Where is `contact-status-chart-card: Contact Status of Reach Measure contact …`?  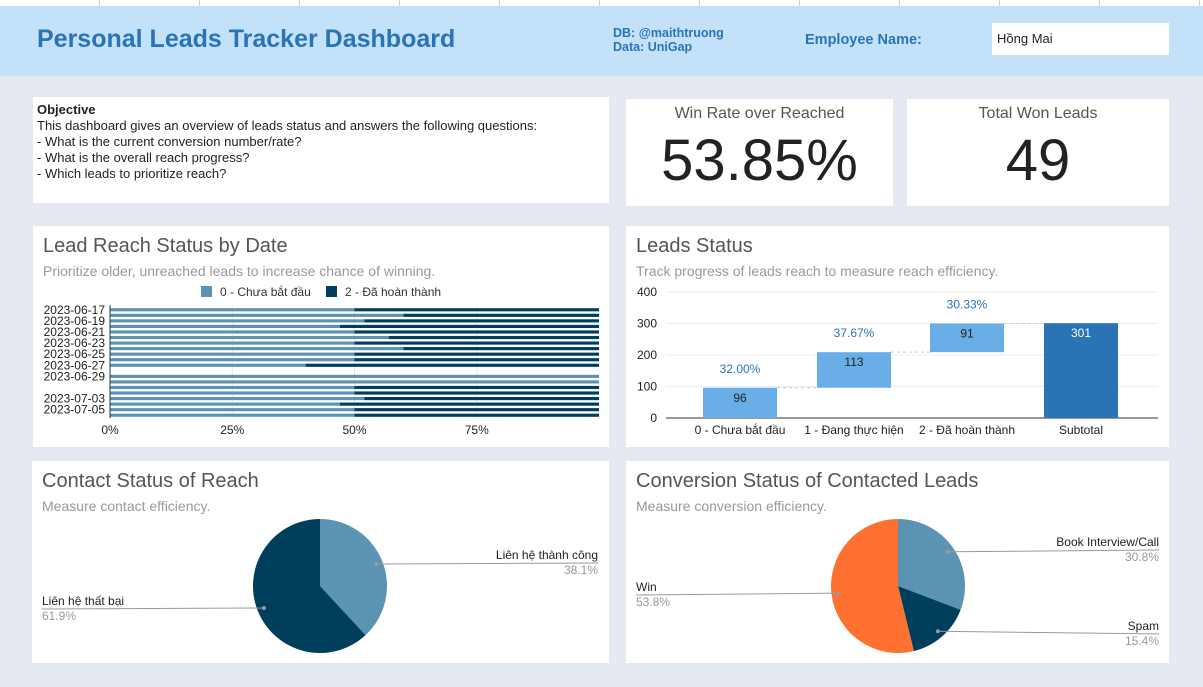
contact-status-chart-card: Contact Status of Reach Measure contact … is located at coordinates (320, 562).